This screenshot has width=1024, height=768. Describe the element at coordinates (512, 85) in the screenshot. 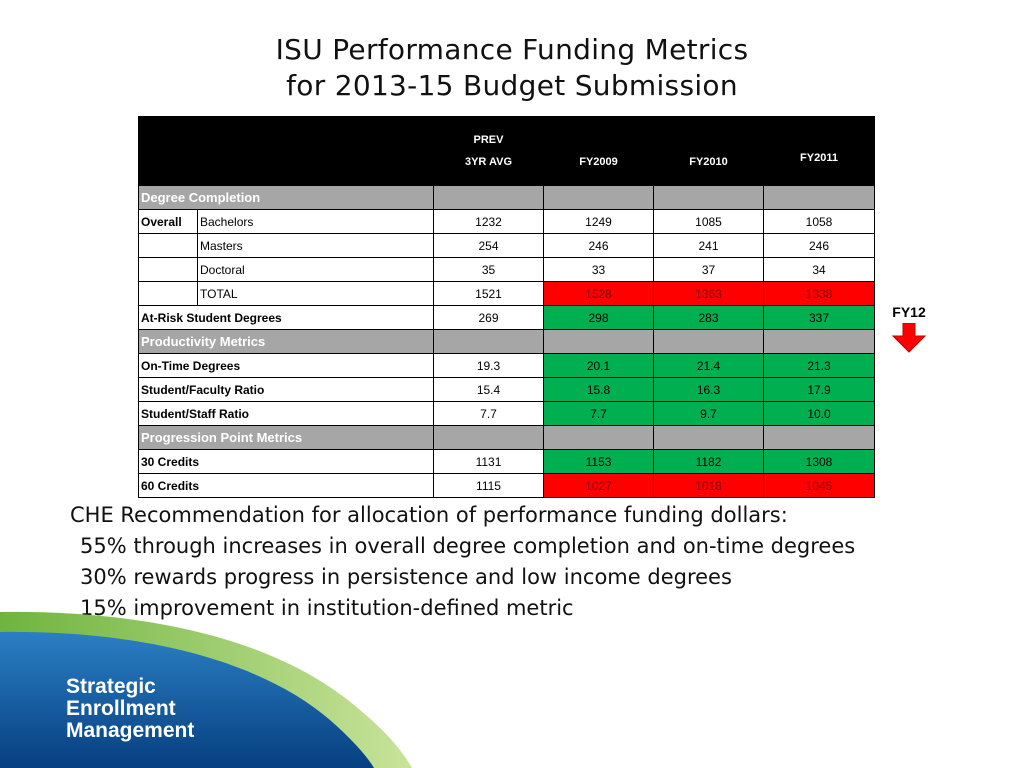

I see `title-line-2: for 2013-15 Budget Submission` at that location.